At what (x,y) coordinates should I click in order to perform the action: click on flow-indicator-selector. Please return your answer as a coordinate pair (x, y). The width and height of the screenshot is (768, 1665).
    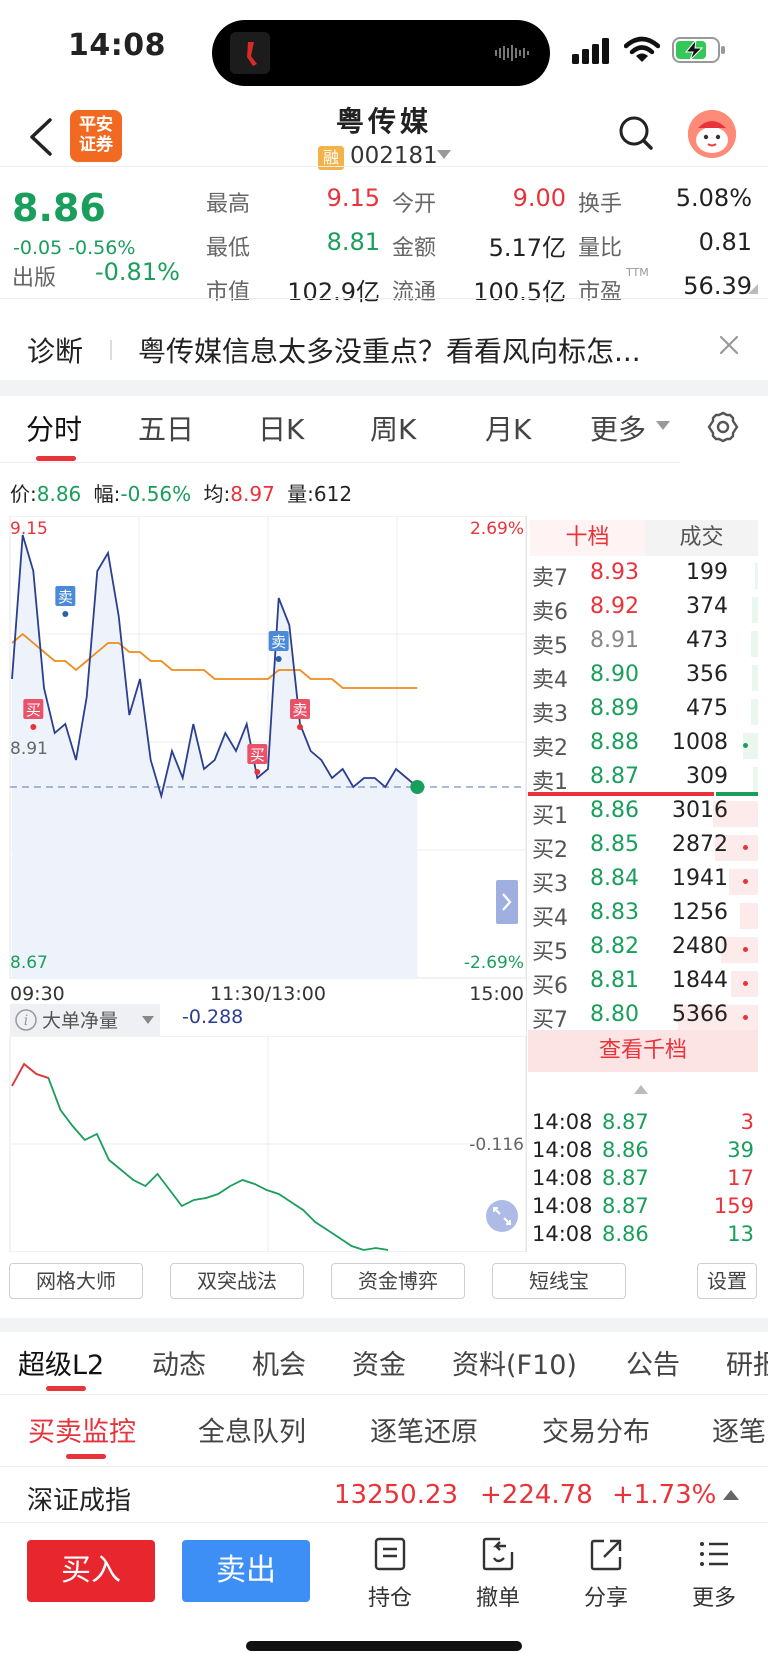
    Looking at the image, I should click on (85, 1020).